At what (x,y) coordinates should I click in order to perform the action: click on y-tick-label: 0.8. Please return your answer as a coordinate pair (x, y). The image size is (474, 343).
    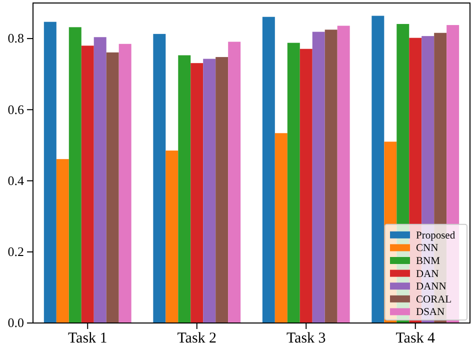
    Looking at the image, I should click on (16, 38).